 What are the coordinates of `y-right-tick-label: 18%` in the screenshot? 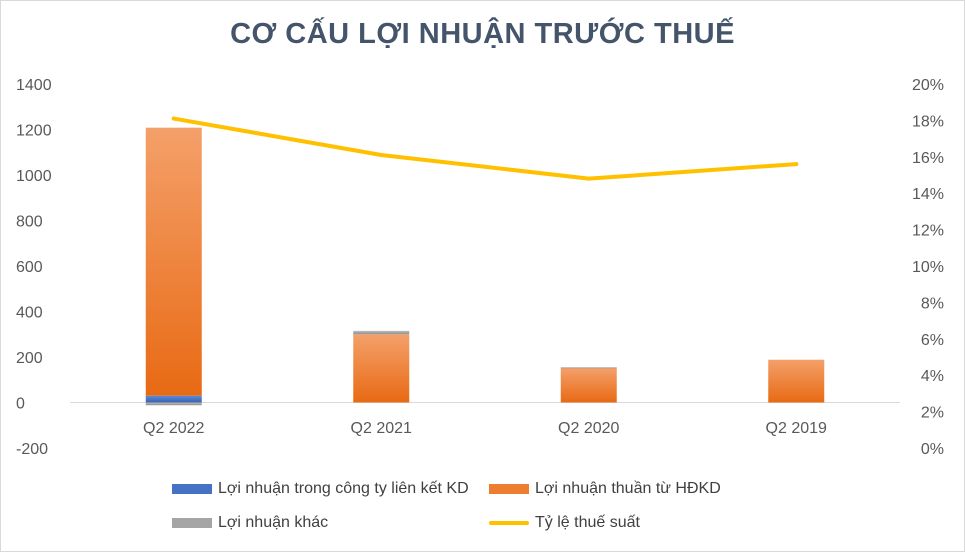 It's located at (928, 121).